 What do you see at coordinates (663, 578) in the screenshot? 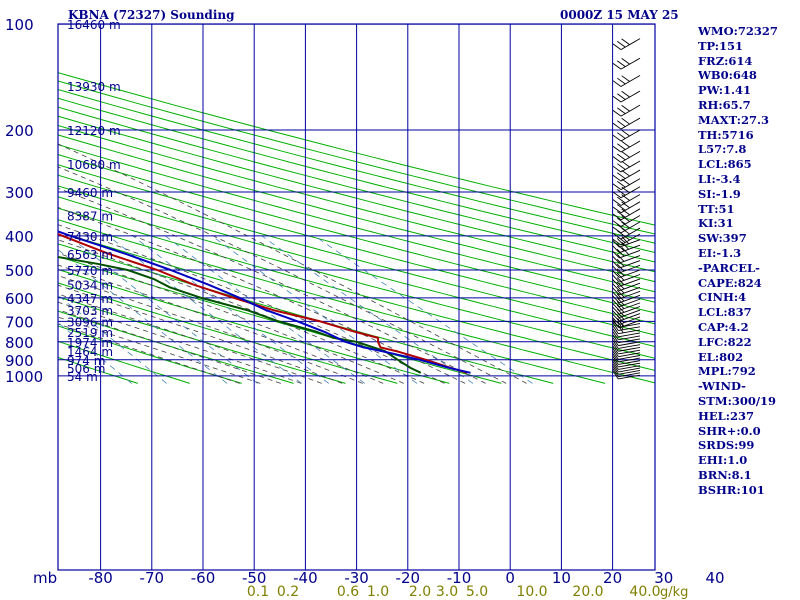
I see `temperature-tick-label: 30` at bounding box center [663, 578].